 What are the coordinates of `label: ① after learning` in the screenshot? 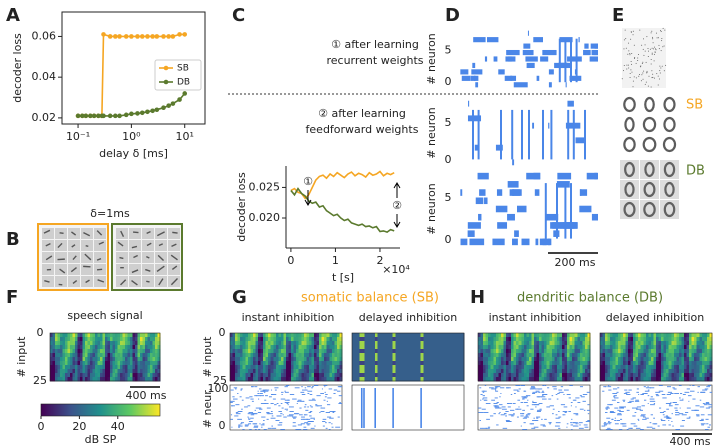 It's located at (375, 44).